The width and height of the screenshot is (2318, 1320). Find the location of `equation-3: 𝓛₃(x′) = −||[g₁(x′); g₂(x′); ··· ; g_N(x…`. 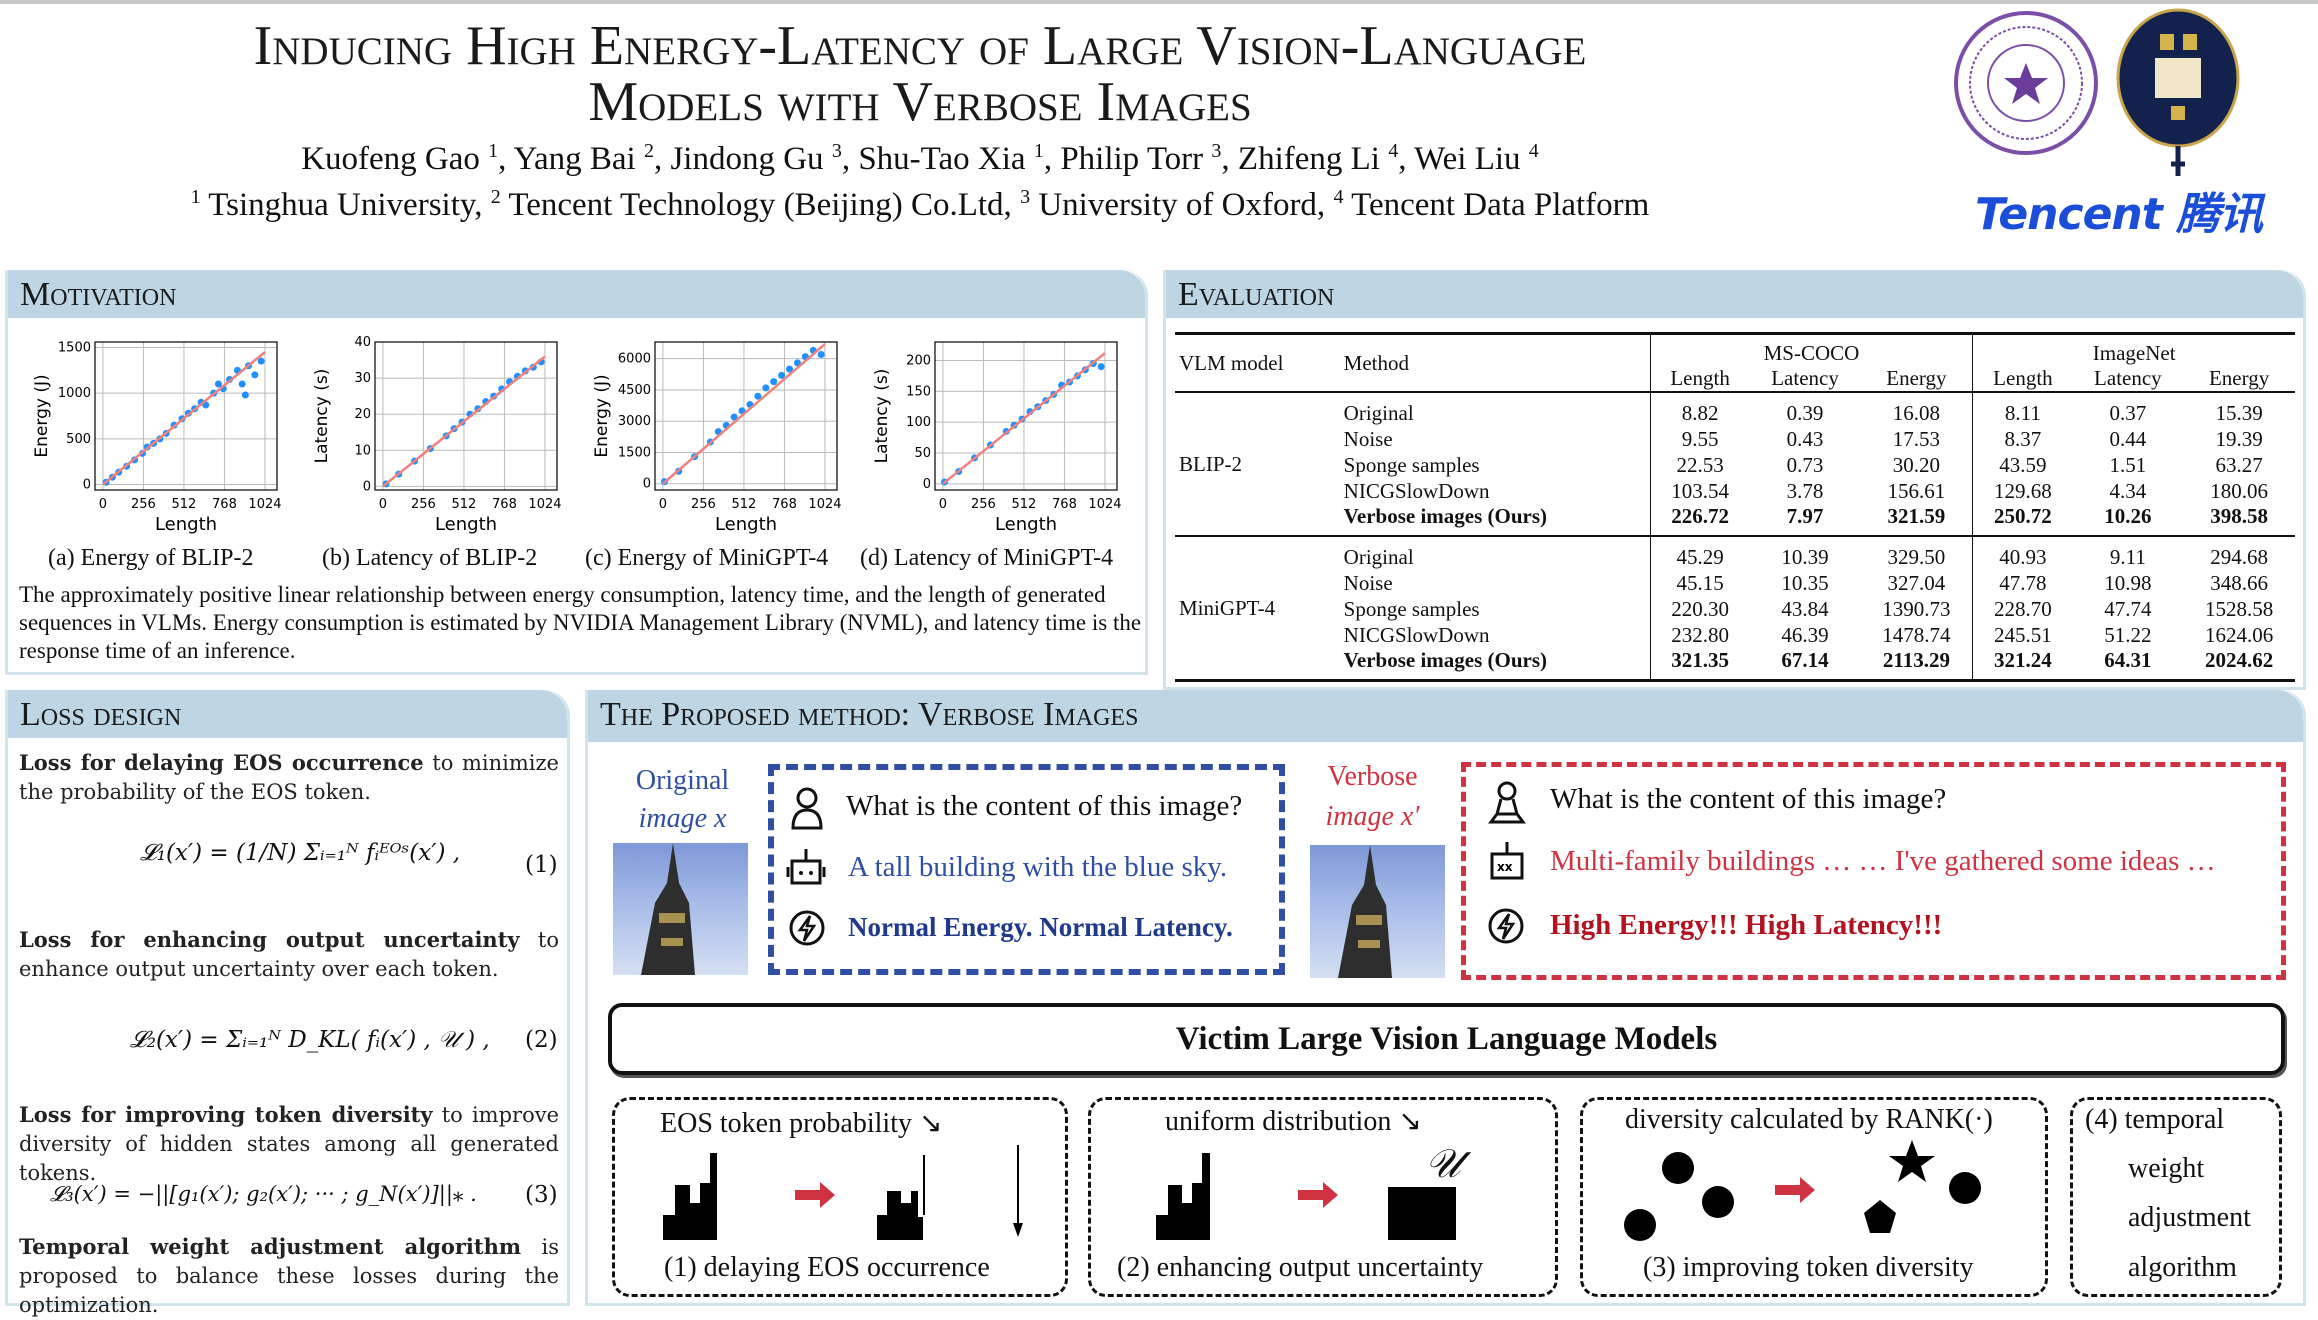

equation-3: 𝓛₃(x′) = −||[g₁(x′); g₂(x′); ··· ; g_N(x… is located at coordinates (263, 1194).